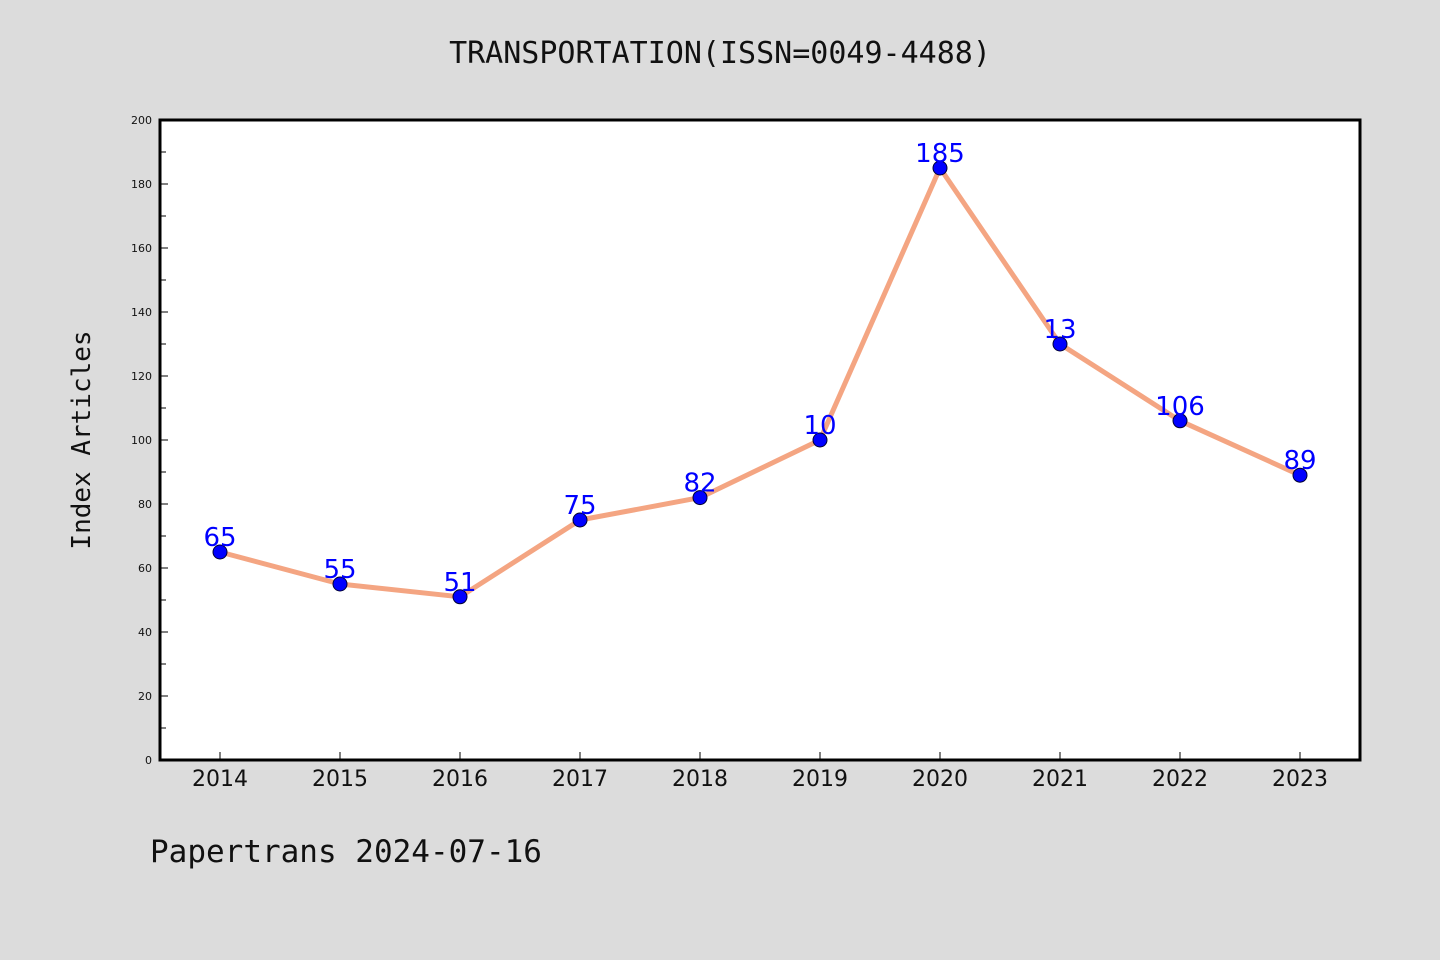 This screenshot has width=1440, height=960. Describe the element at coordinates (1180, 407) in the screenshot. I see `data-label: 106` at that location.